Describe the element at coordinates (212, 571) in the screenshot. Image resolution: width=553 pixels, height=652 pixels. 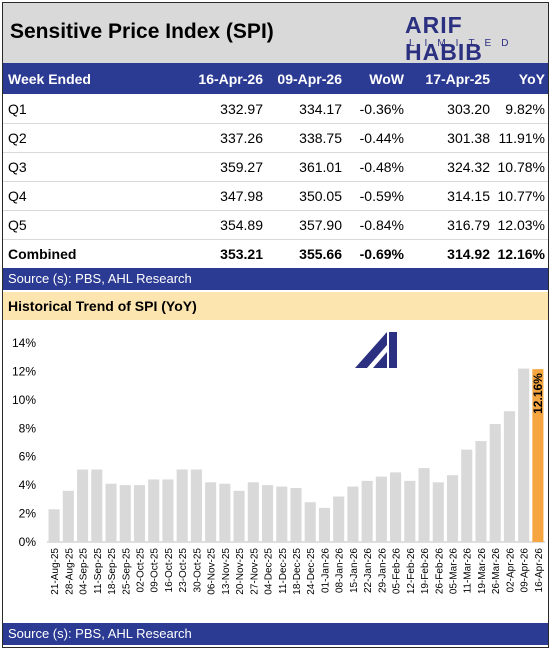
I see `x-tick-label: 06-Nov-25` at that location.